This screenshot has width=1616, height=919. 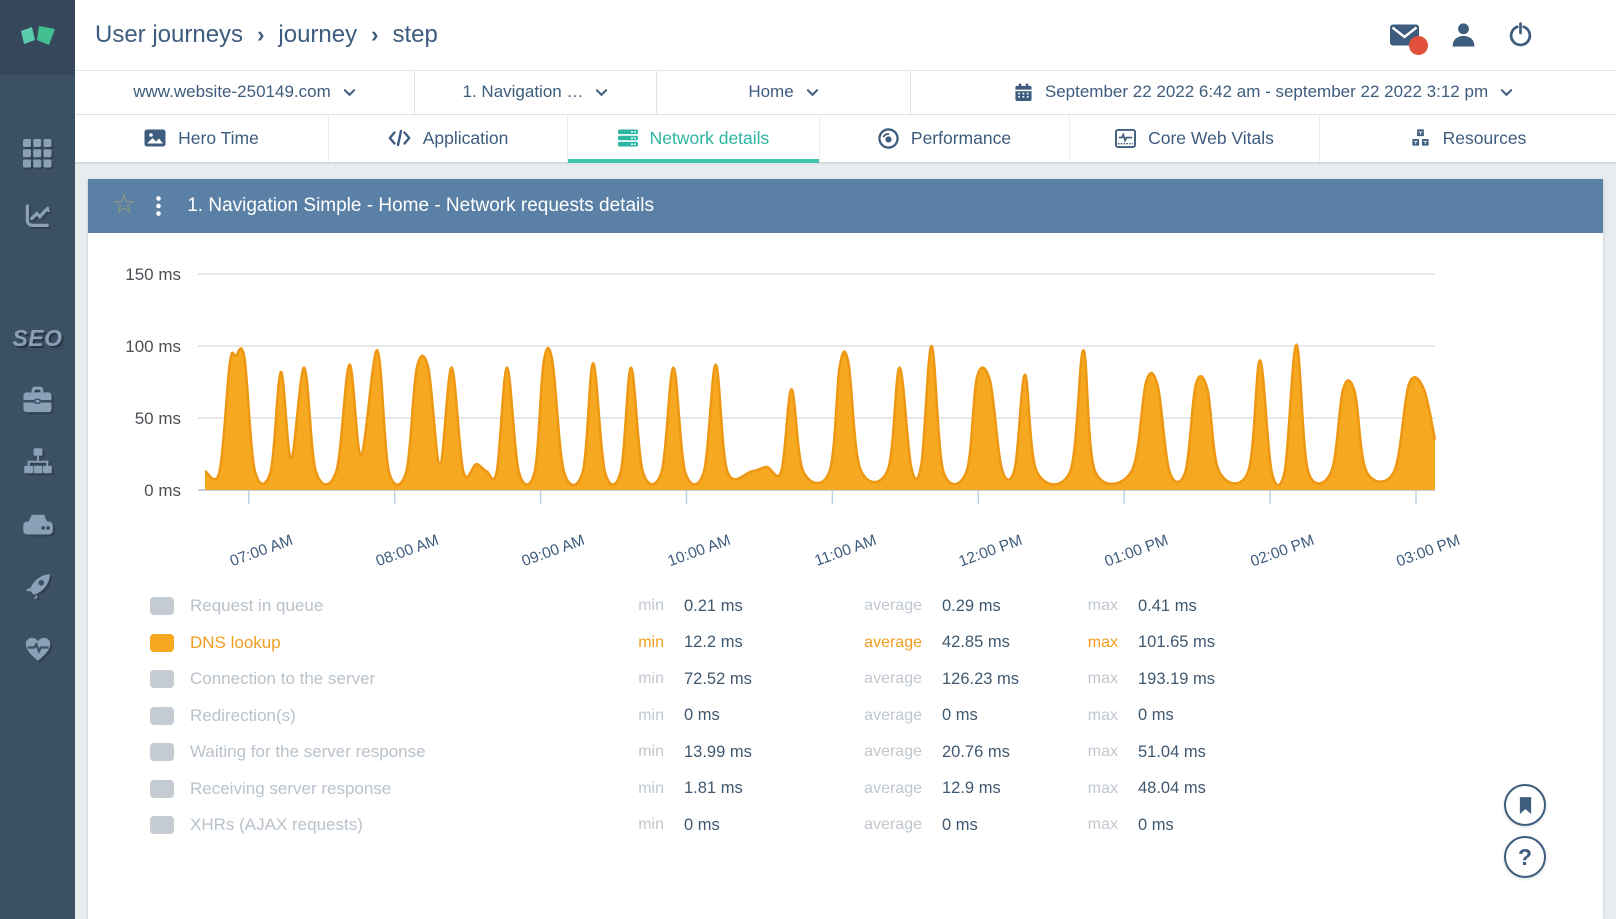 I want to click on chevron-down-icon, so click(x=349, y=92).